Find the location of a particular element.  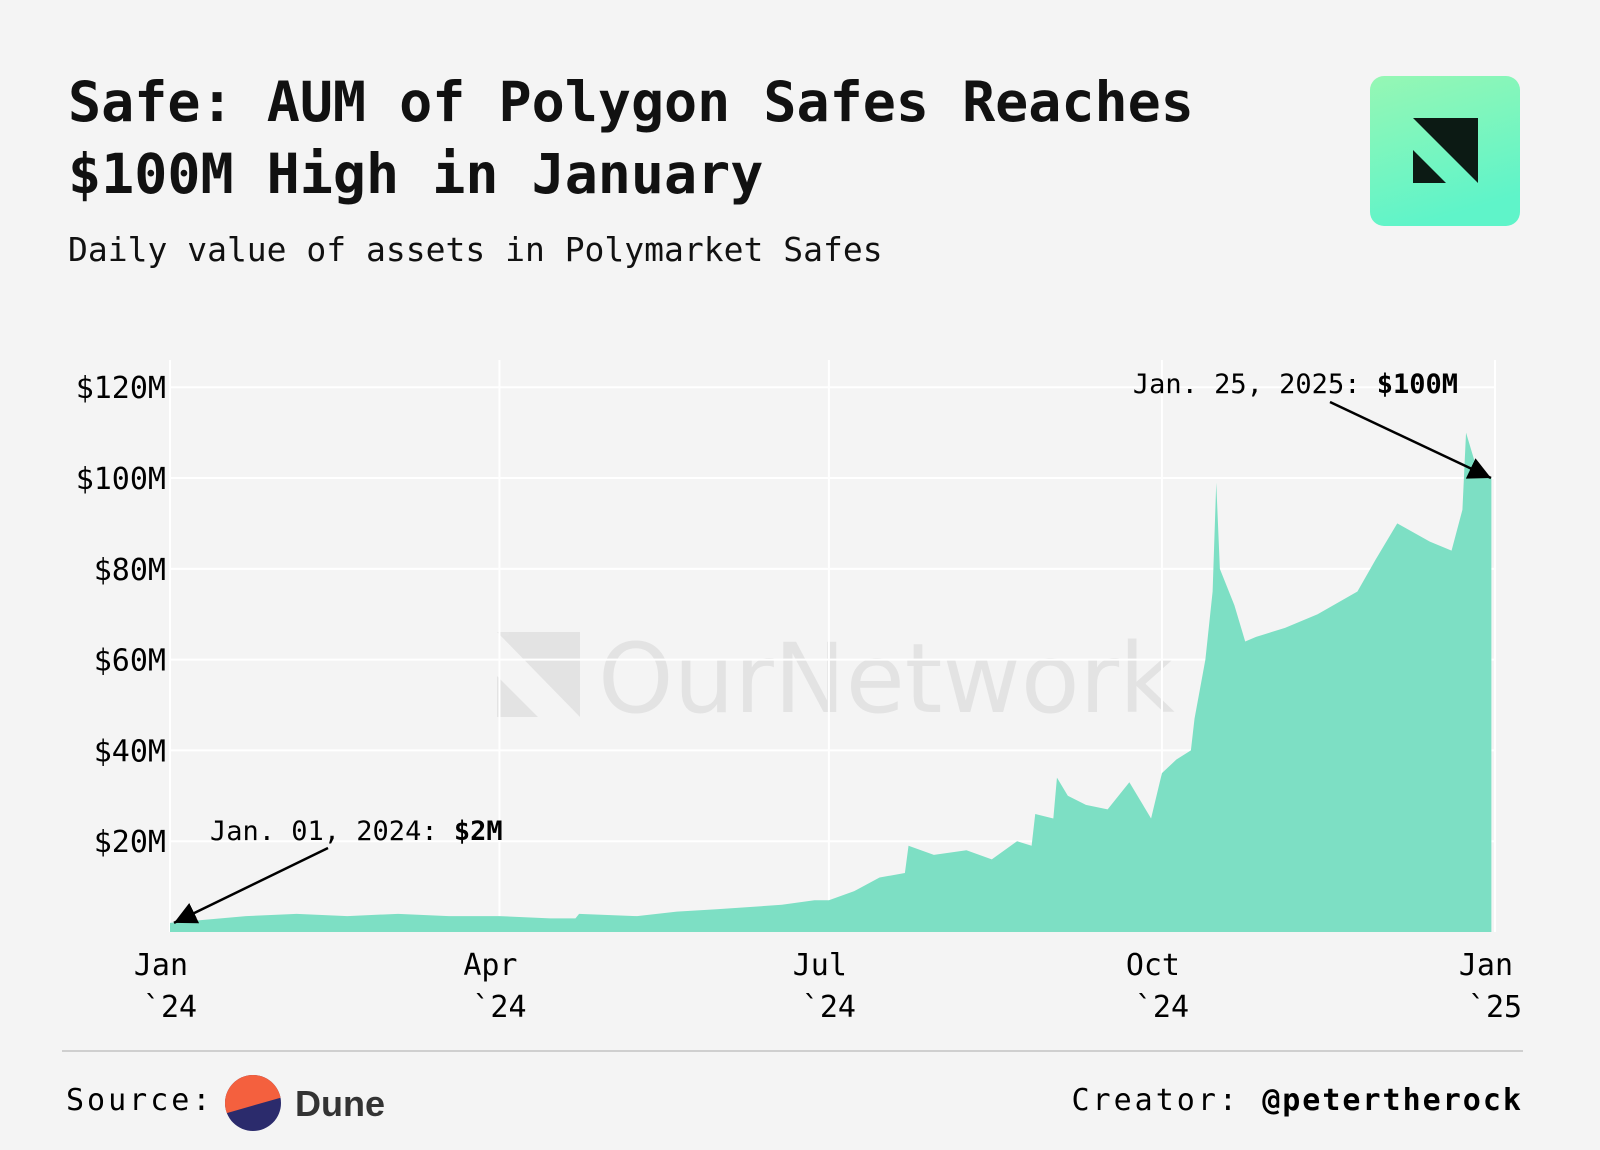

annotation: Jan. 25, 2025: $100M is located at coordinates (1295, 384).